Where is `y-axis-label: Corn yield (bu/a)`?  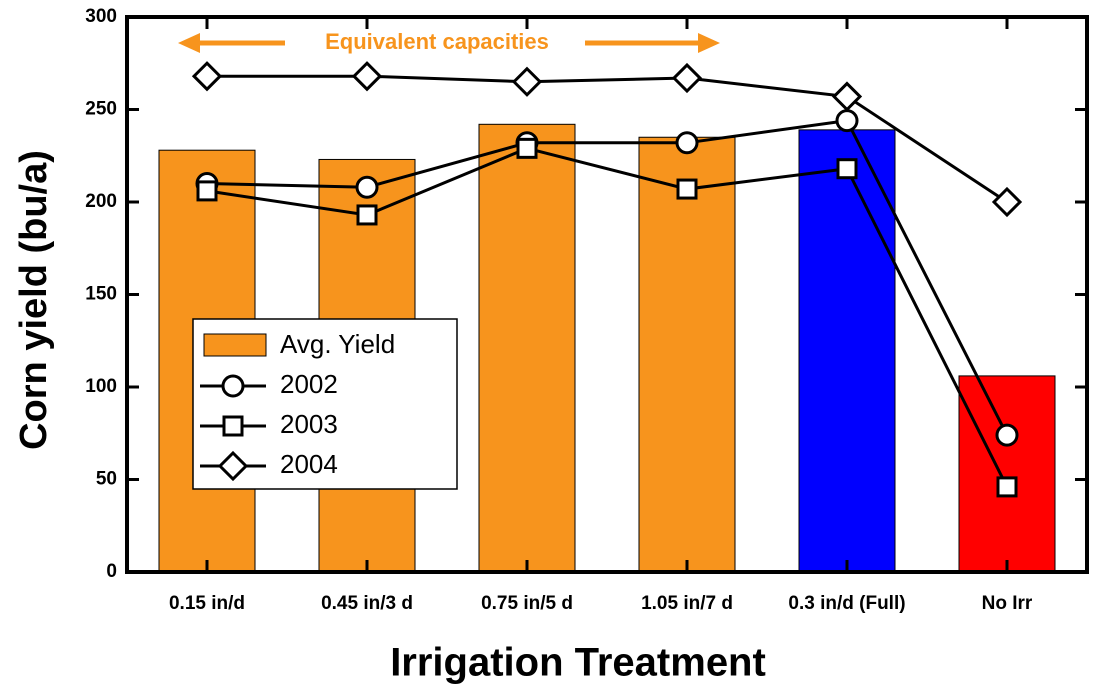 y-axis-label: Corn yield (bu/a) is located at coordinates (34, 300).